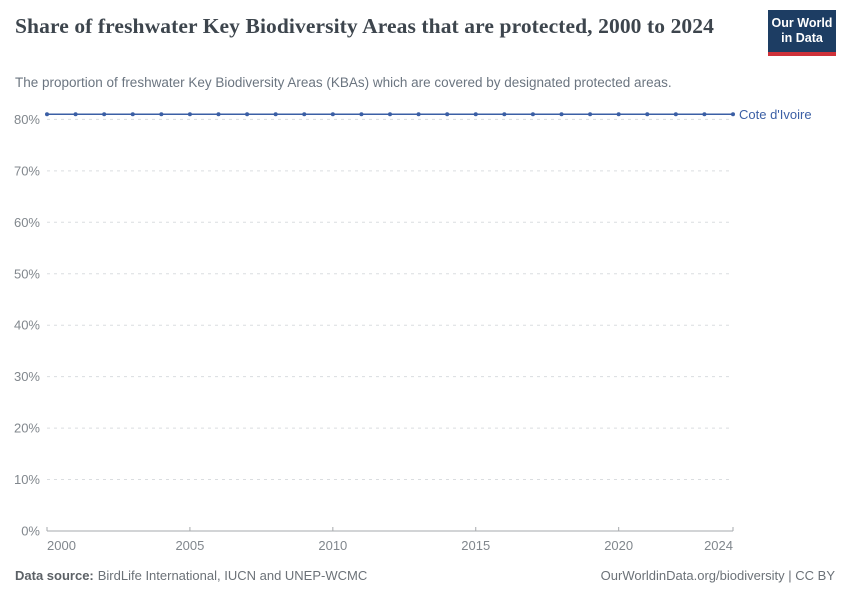  I want to click on y-axis-tick-label: 30%, so click(27, 376).